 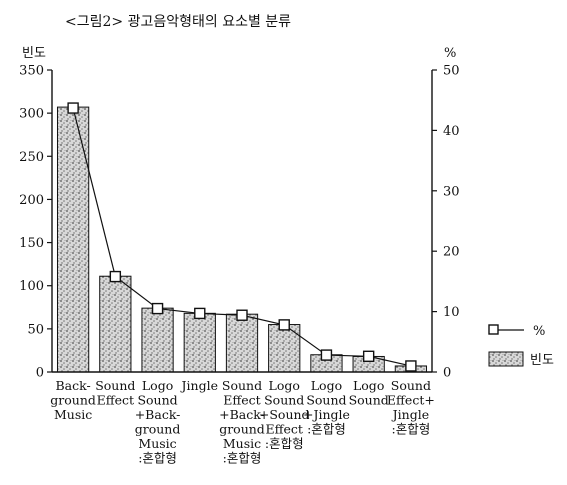 I want to click on left-axis-label: 빈도, so click(x=34, y=53).